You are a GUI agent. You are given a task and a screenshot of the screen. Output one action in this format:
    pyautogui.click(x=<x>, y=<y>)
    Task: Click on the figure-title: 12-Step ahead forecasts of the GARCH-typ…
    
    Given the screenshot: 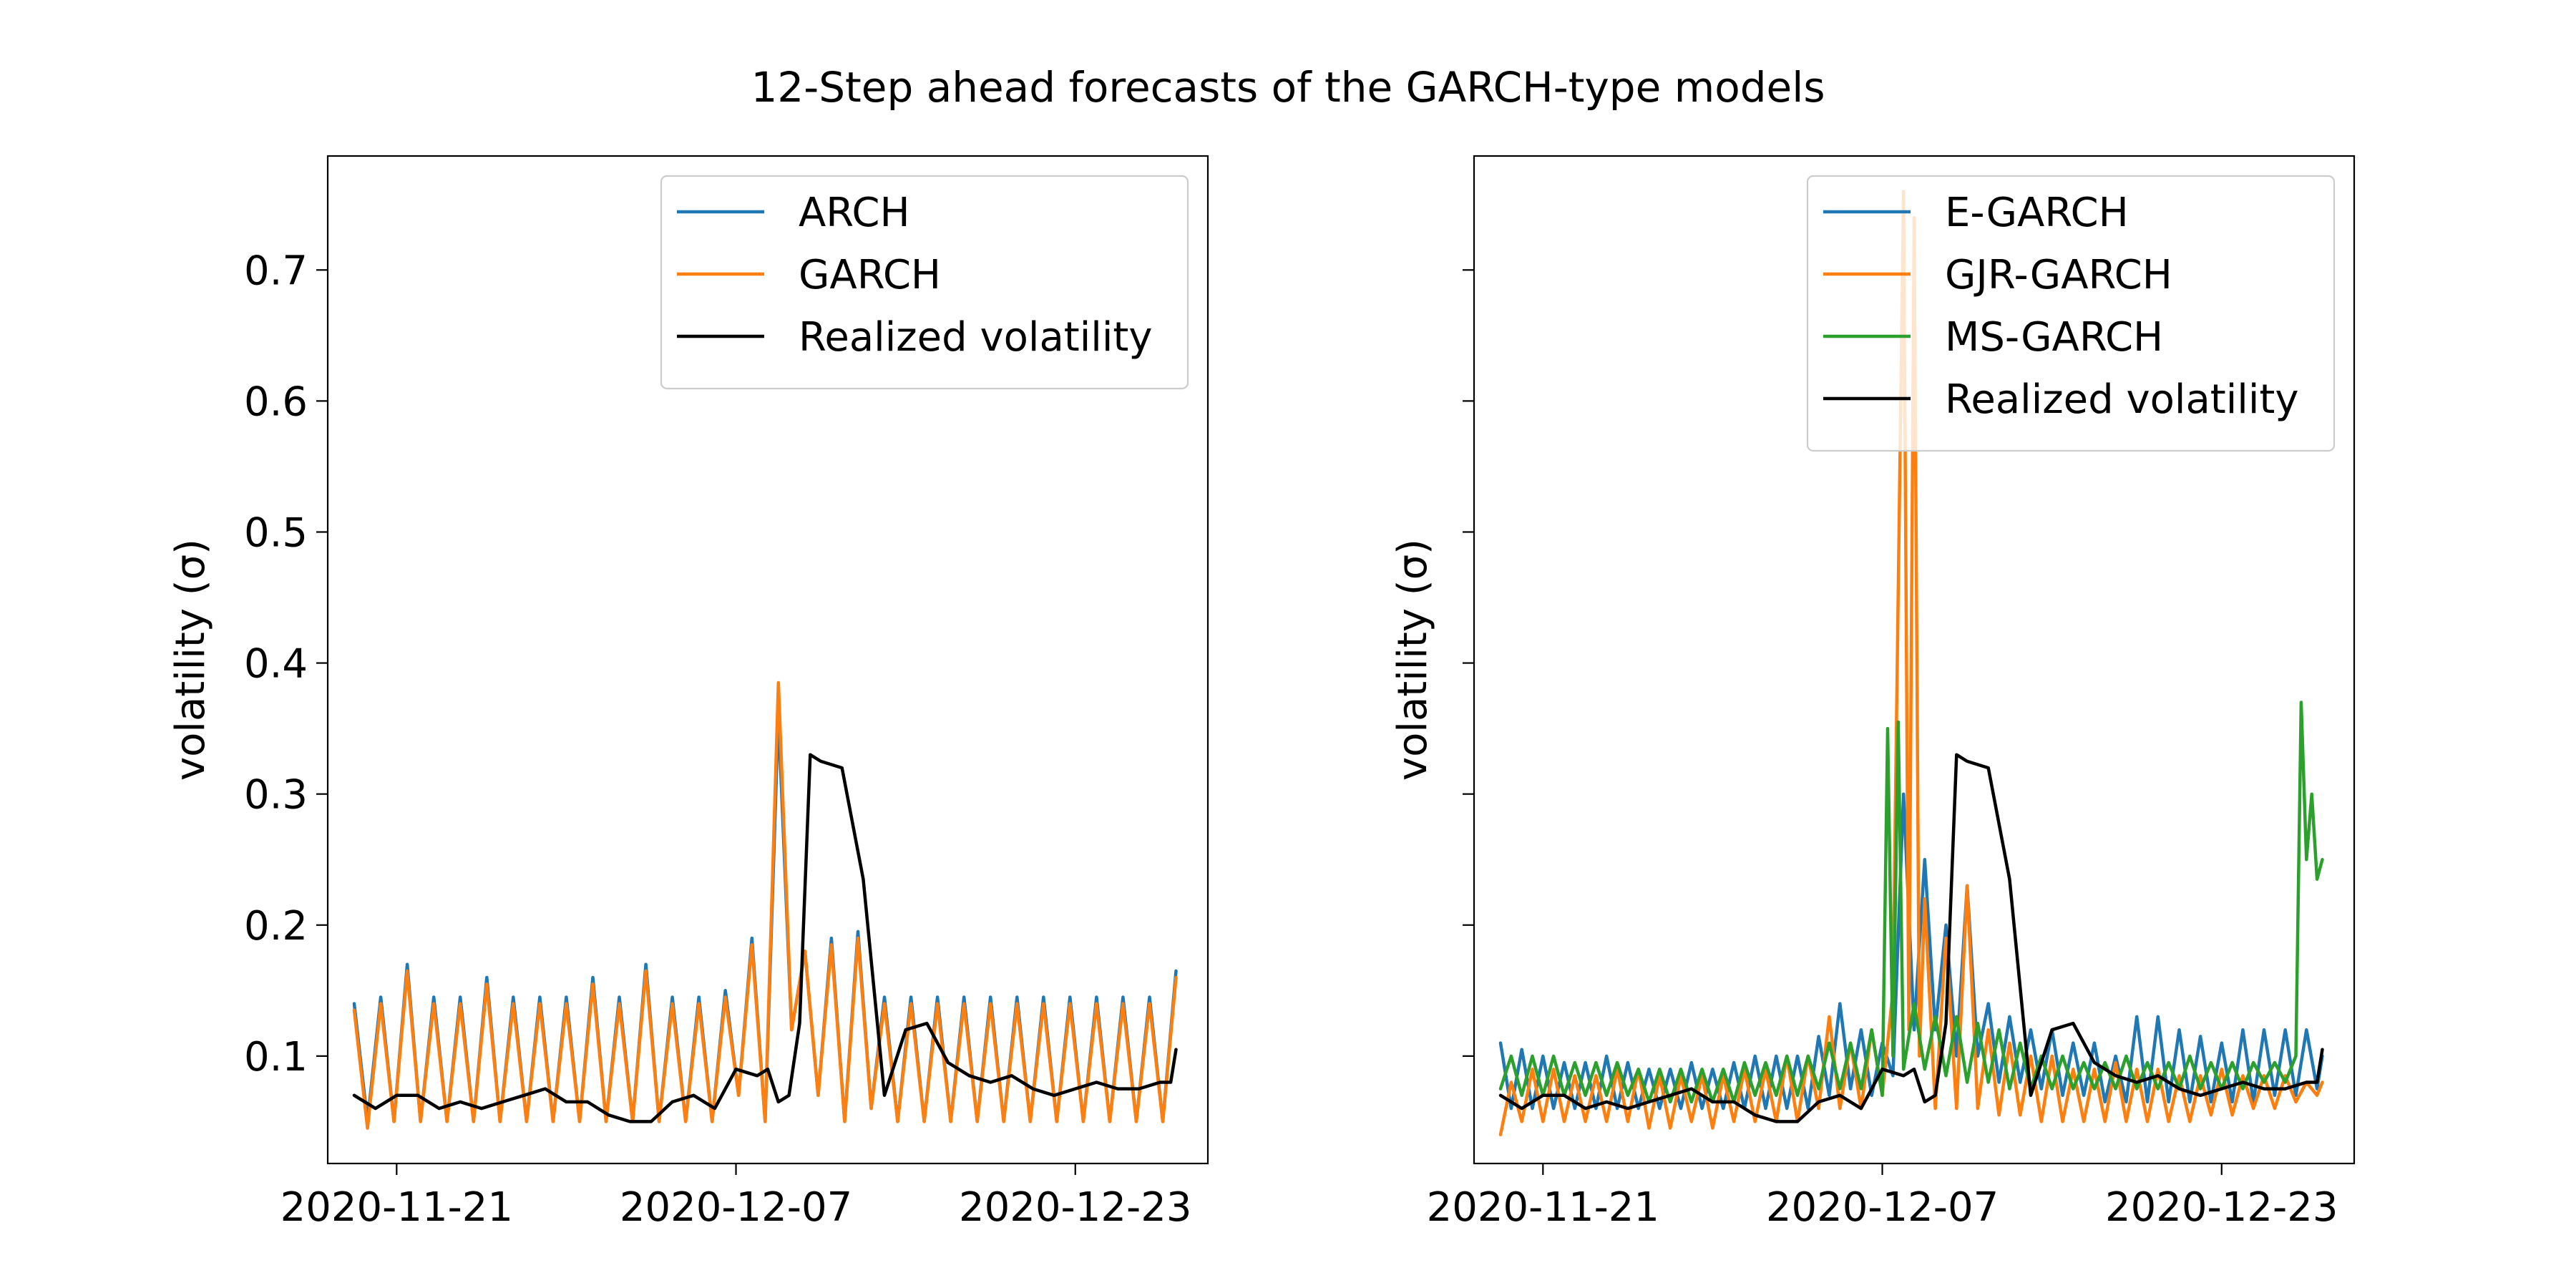 What is the action you would take?
    pyautogui.click(x=1288, y=87)
    